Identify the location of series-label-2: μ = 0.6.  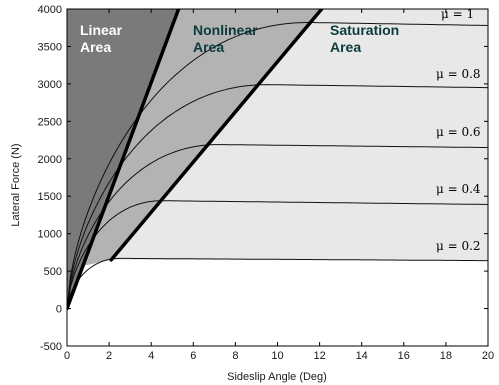
(458, 132).